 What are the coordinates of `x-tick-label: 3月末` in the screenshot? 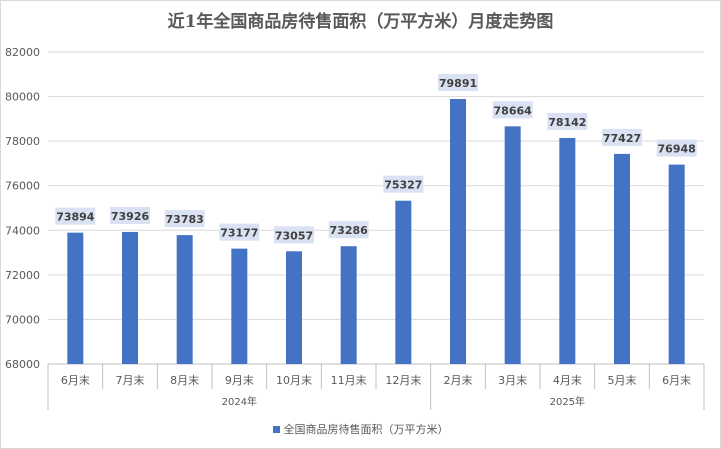 It's located at (512, 380).